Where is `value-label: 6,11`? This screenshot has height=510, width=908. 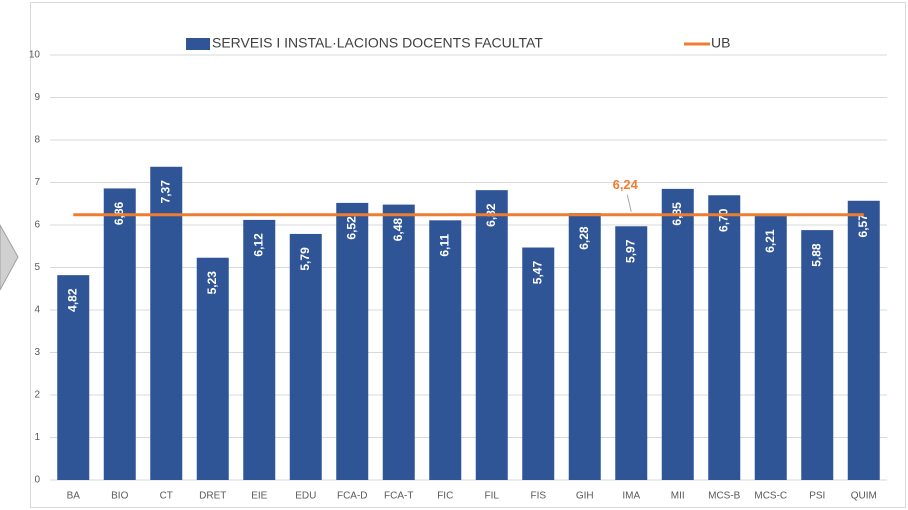 value-label: 6,11 is located at coordinates (444, 245).